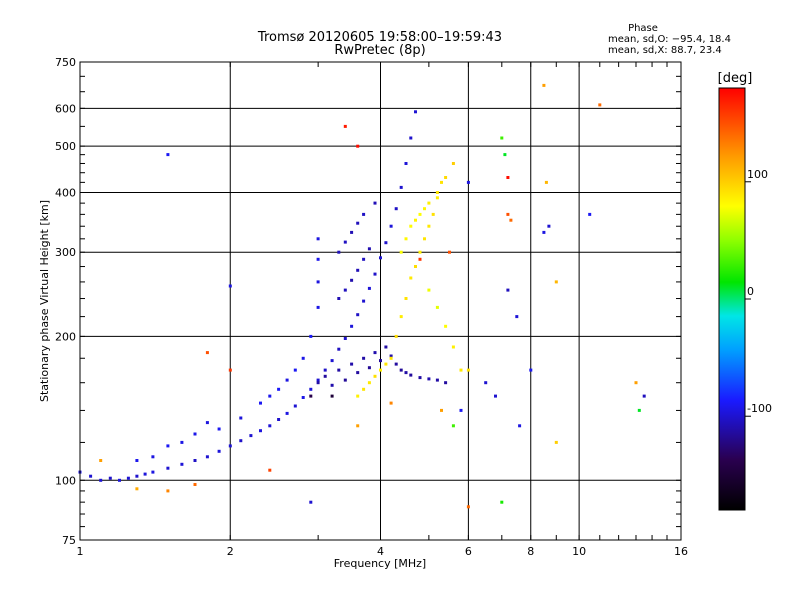 This screenshot has width=800, height=600. What do you see at coordinates (735, 78) in the screenshot?
I see `colorbar-label: [deg]` at bounding box center [735, 78].